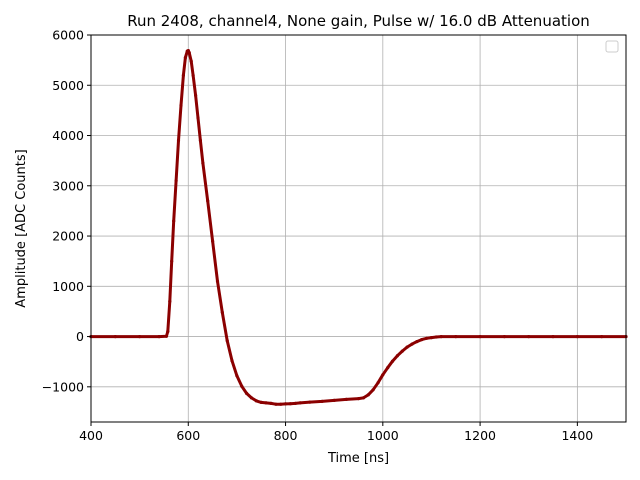 The width and height of the screenshot is (640, 480). What do you see at coordinates (383, 435) in the screenshot?
I see `x-tick-label: 1000` at bounding box center [383, 435].